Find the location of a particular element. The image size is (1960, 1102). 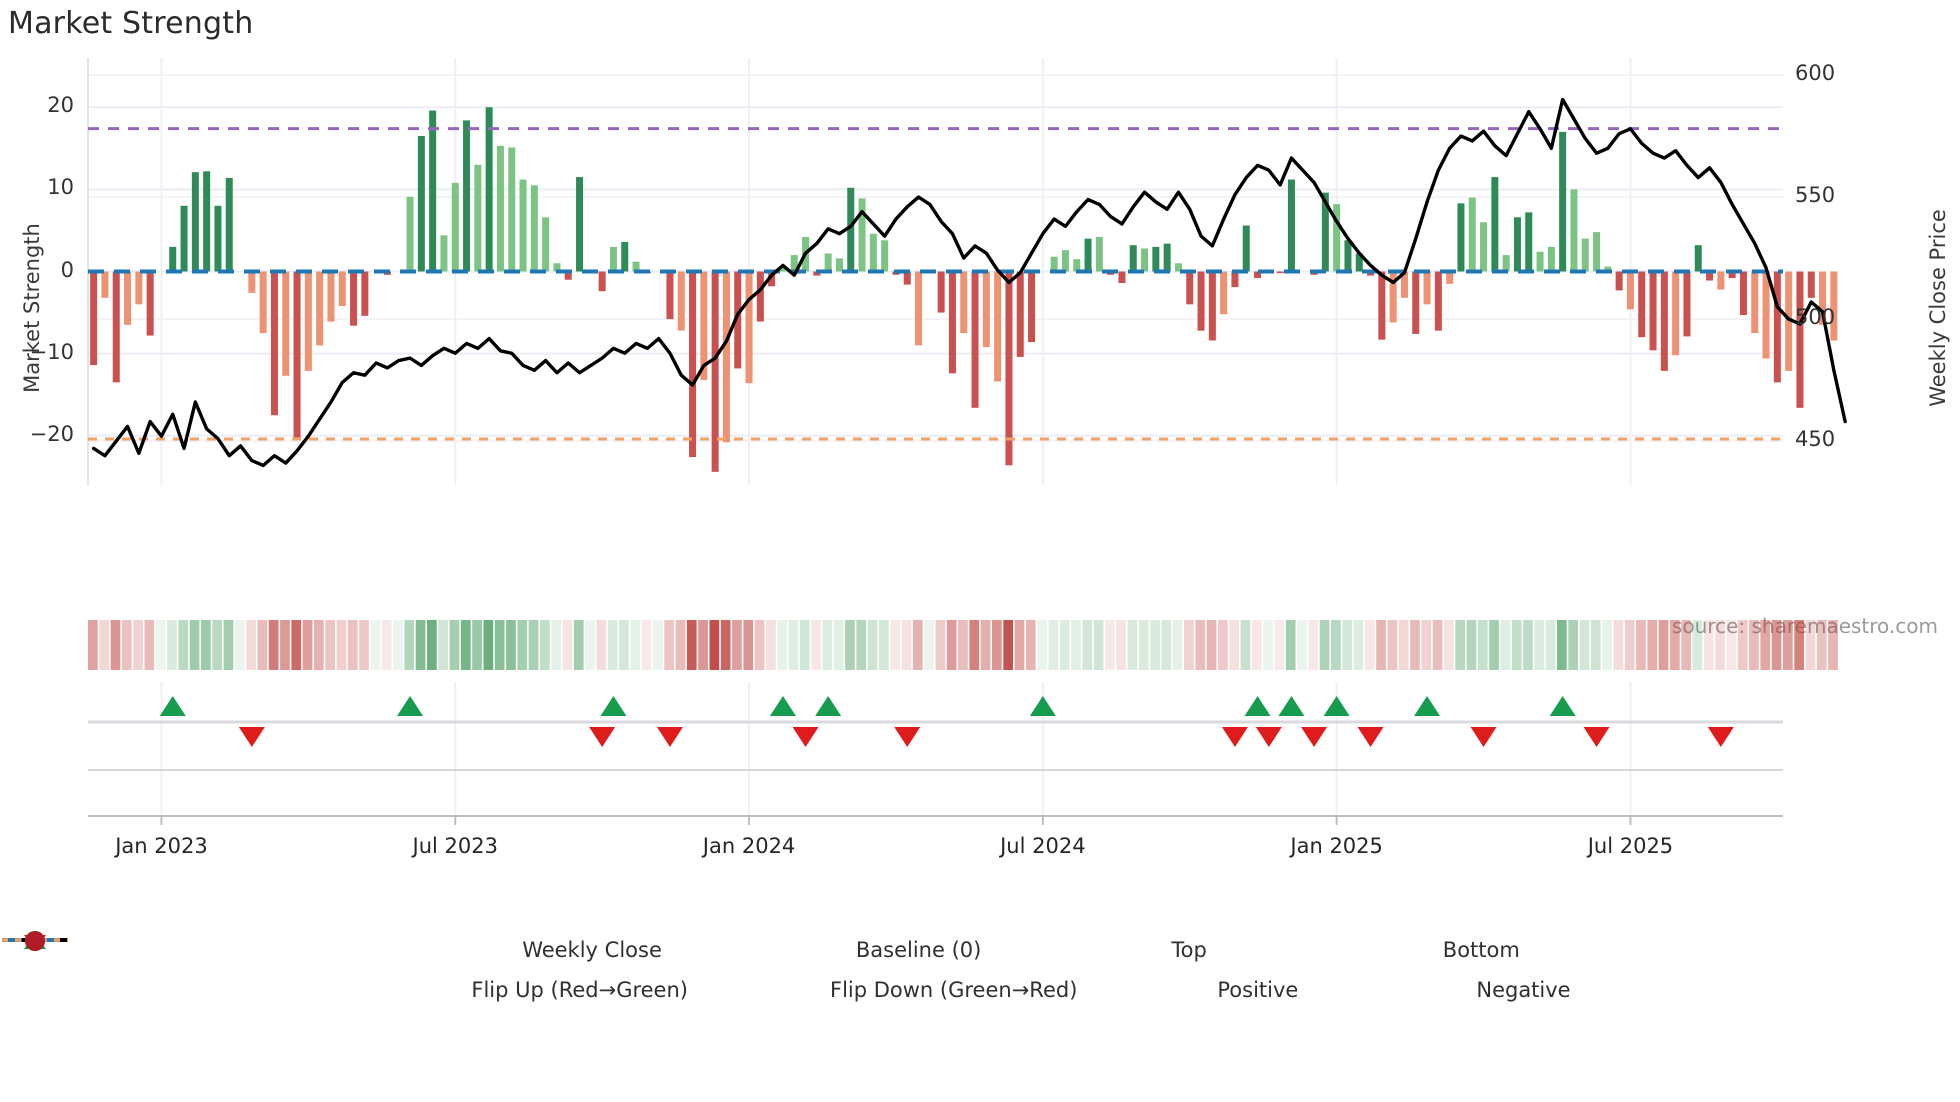

legend-item: Bottom is located at coordinates (761, 950).